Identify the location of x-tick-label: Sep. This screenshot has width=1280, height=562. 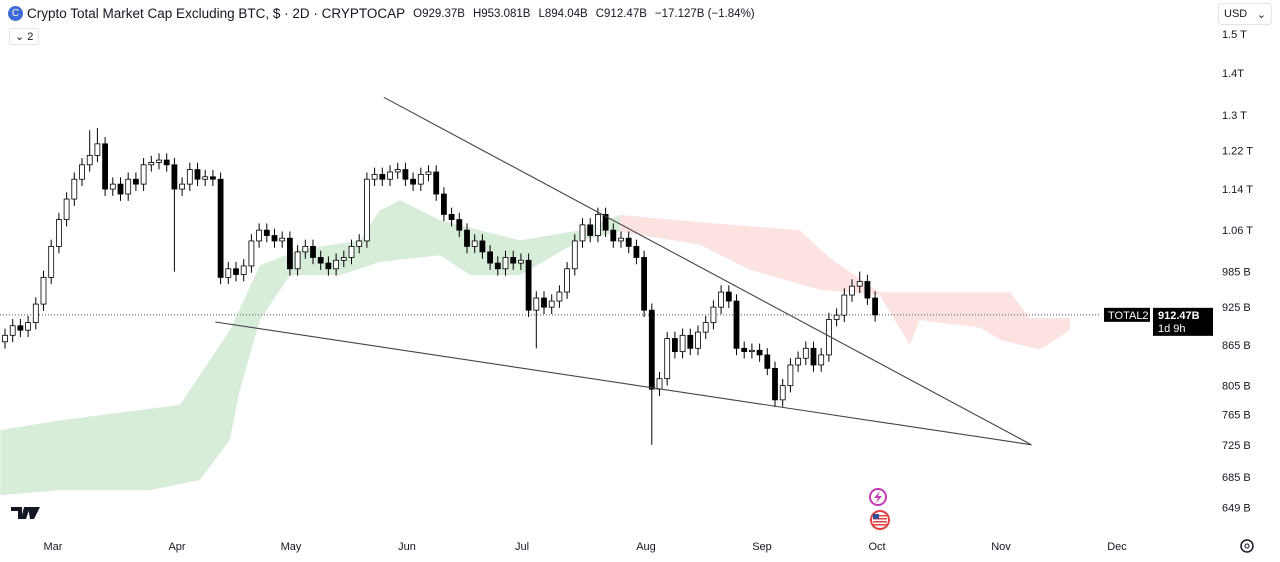
(762, 547).